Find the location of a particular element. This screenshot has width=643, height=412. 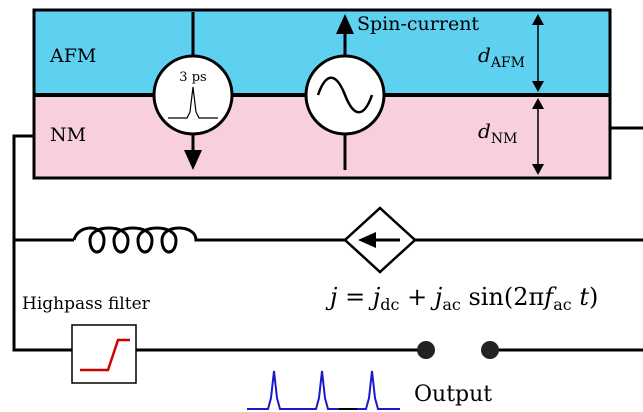

dependent-current-source-icon is located at coordinates (380, 240).